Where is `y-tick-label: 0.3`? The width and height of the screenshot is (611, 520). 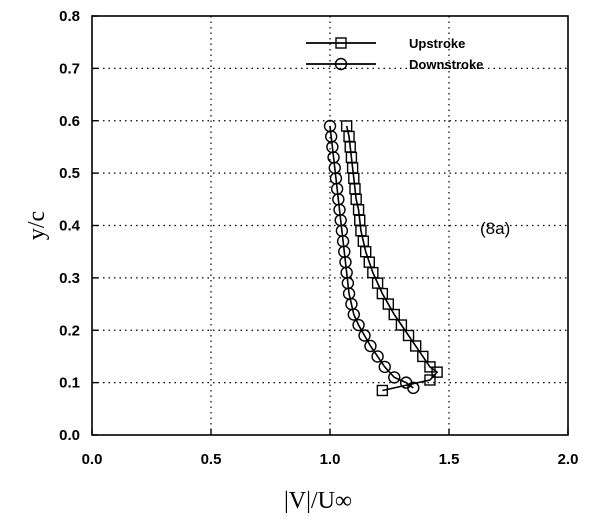
y-tick-label: 0.3 is located at coordinates (69, 278).